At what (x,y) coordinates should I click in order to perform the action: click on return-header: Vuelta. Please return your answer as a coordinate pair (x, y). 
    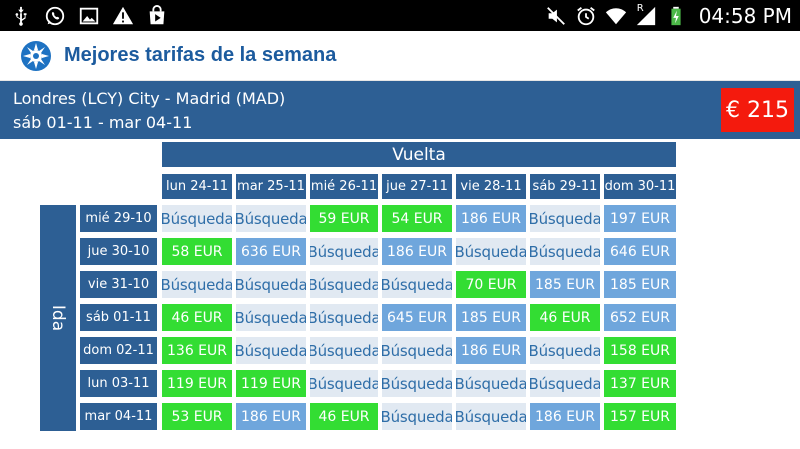
    Looking at the image, I should click on (419, 154).